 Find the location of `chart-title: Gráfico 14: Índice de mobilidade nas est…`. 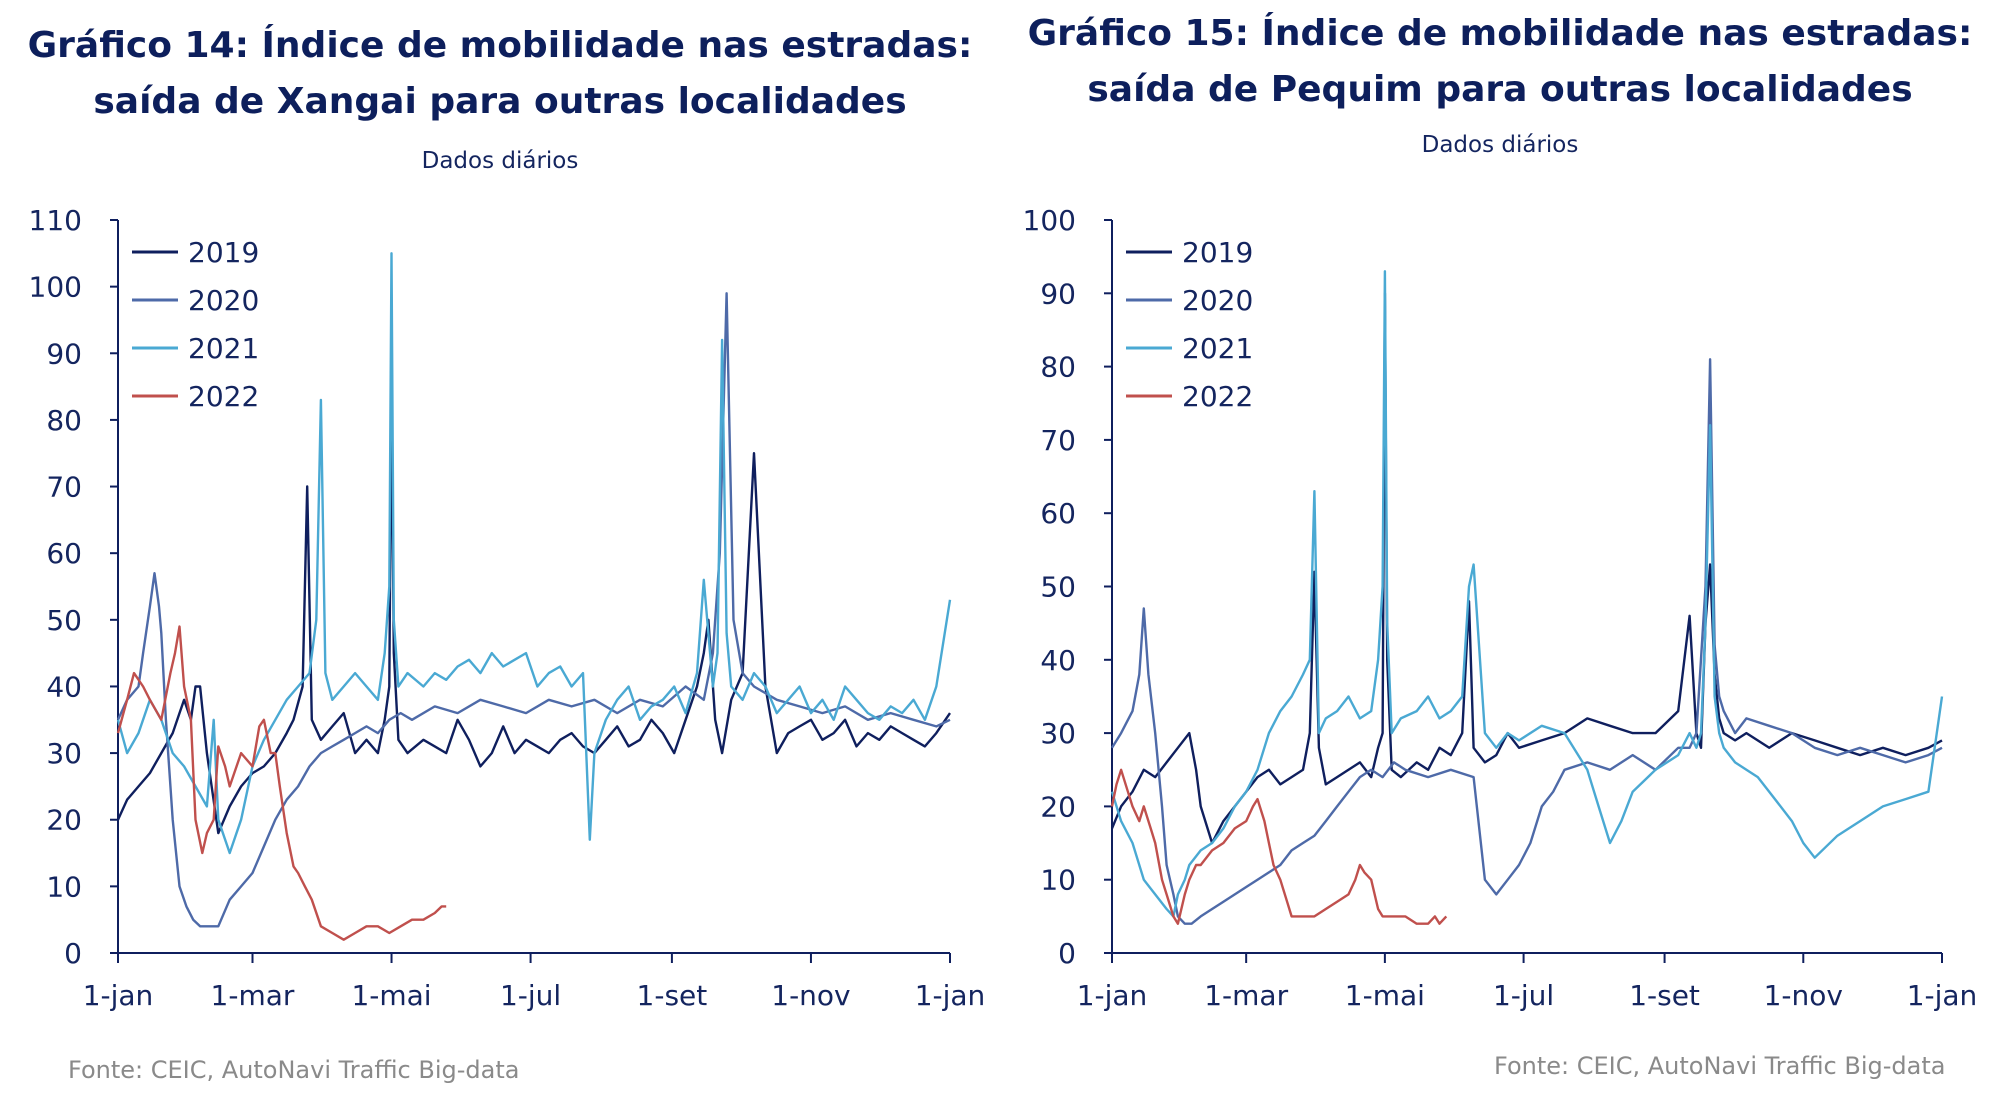

chart-title: Gráfico 14: Índice de mobilidade nas est… is located at coordinates (500, 73).